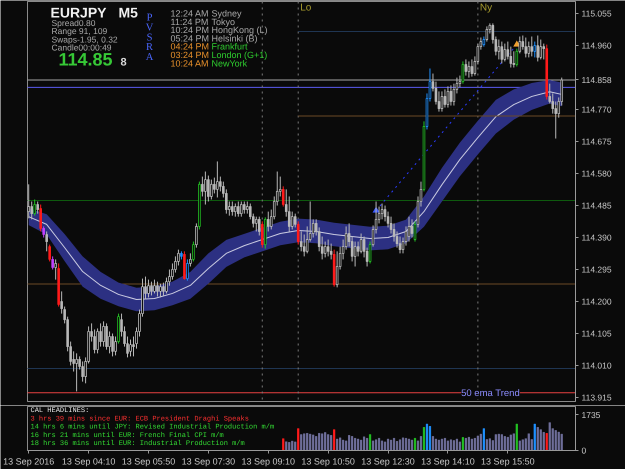 Image resolution: width=625 pixels, height=469 pixels. I want to click on y-tick-label: 114.858, so click(597, 79).